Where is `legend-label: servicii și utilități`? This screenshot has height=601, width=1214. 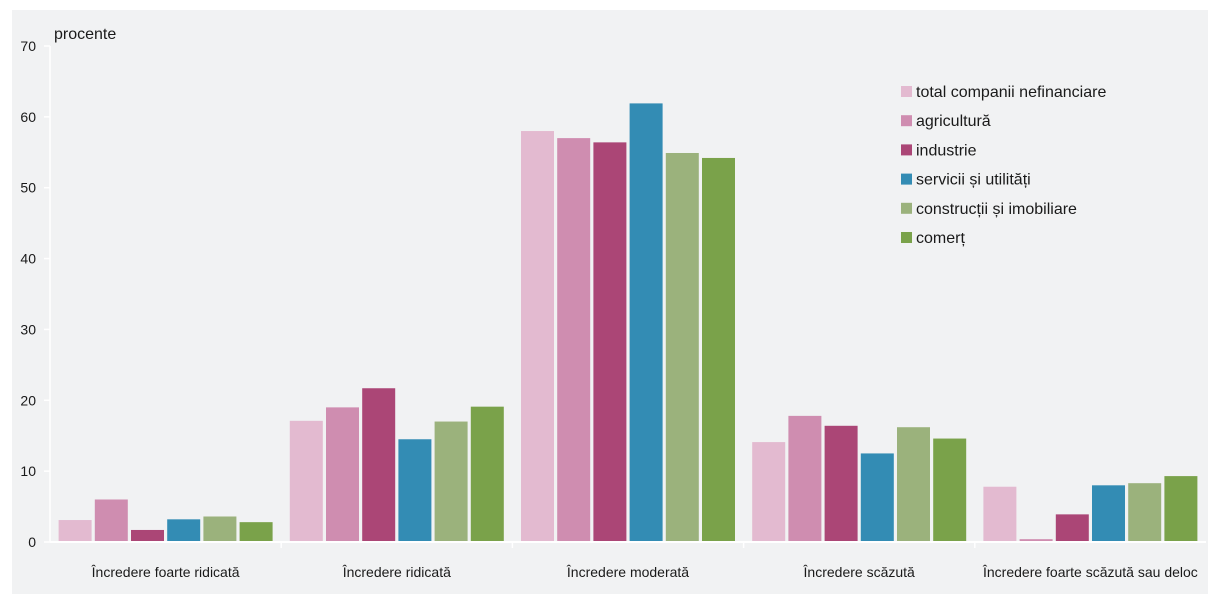
legend-label: servicii și utilități is located at coordinates (973, 180).